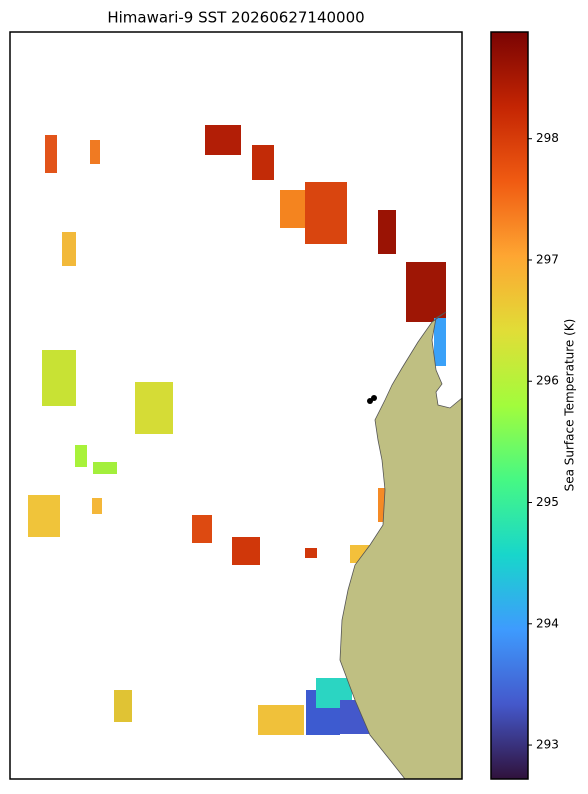  What do you see at coordinates (509, 405) in the screenshot?
I see `colorbar` at bounding box center [509, 405].